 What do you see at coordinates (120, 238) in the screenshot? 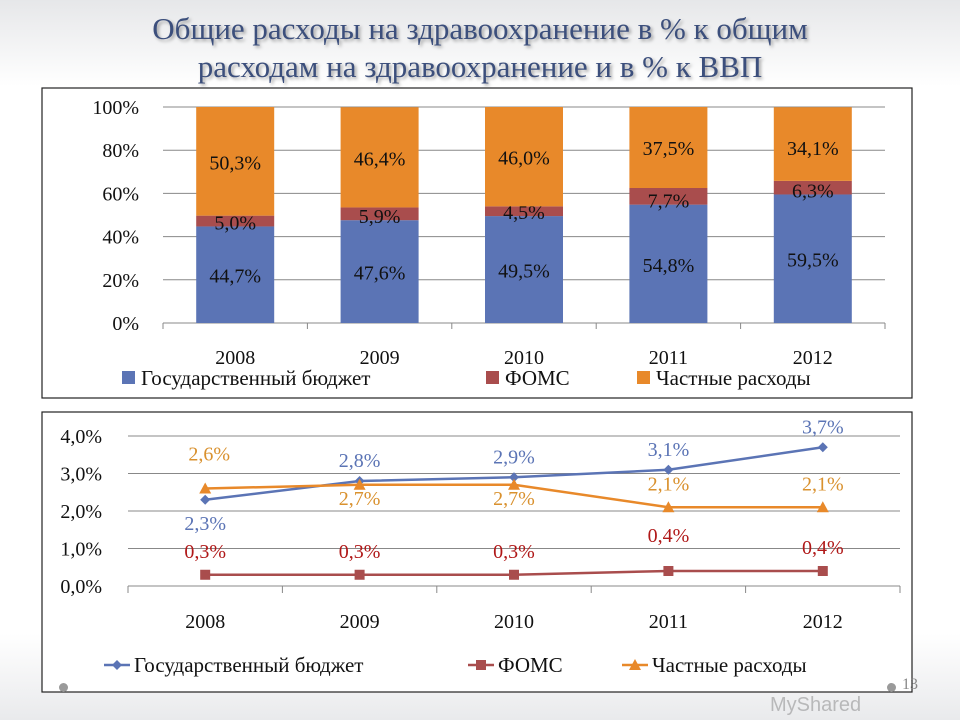
I see `y-tick-label: 40%` at bounding box center [120, 238].